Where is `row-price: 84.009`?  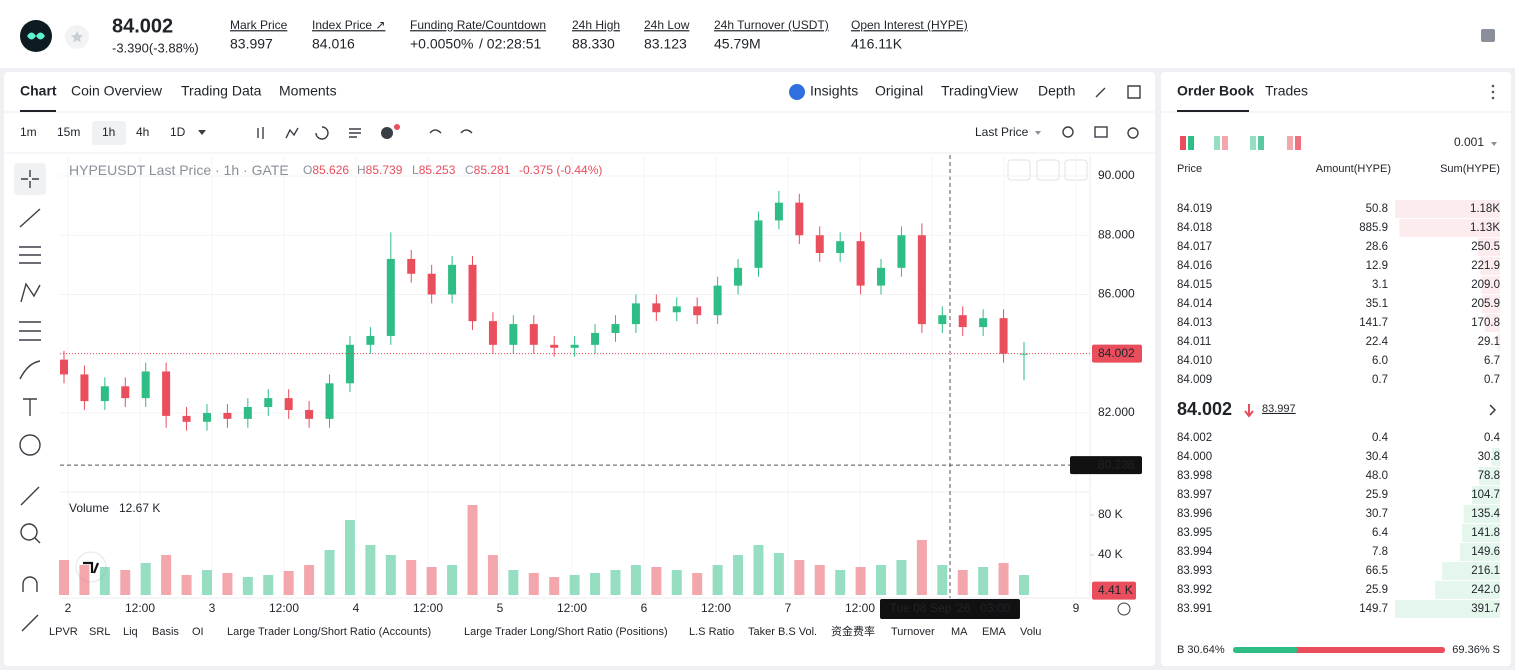 row-price: 84.009 is located at coordinates (1194, 380).